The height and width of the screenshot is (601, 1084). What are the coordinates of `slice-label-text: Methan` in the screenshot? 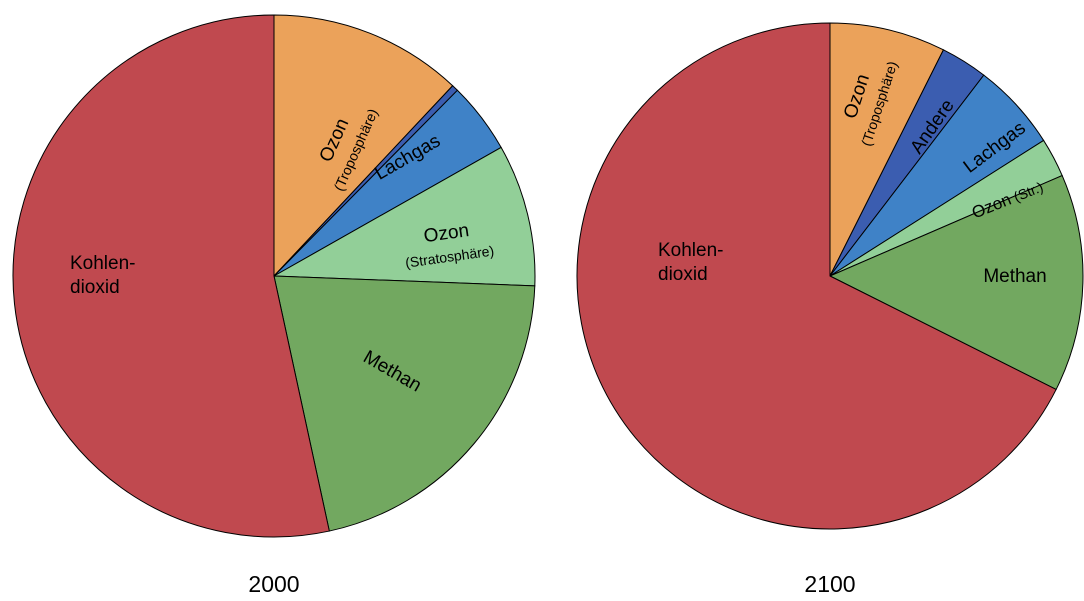 It's located at (1014, 276).